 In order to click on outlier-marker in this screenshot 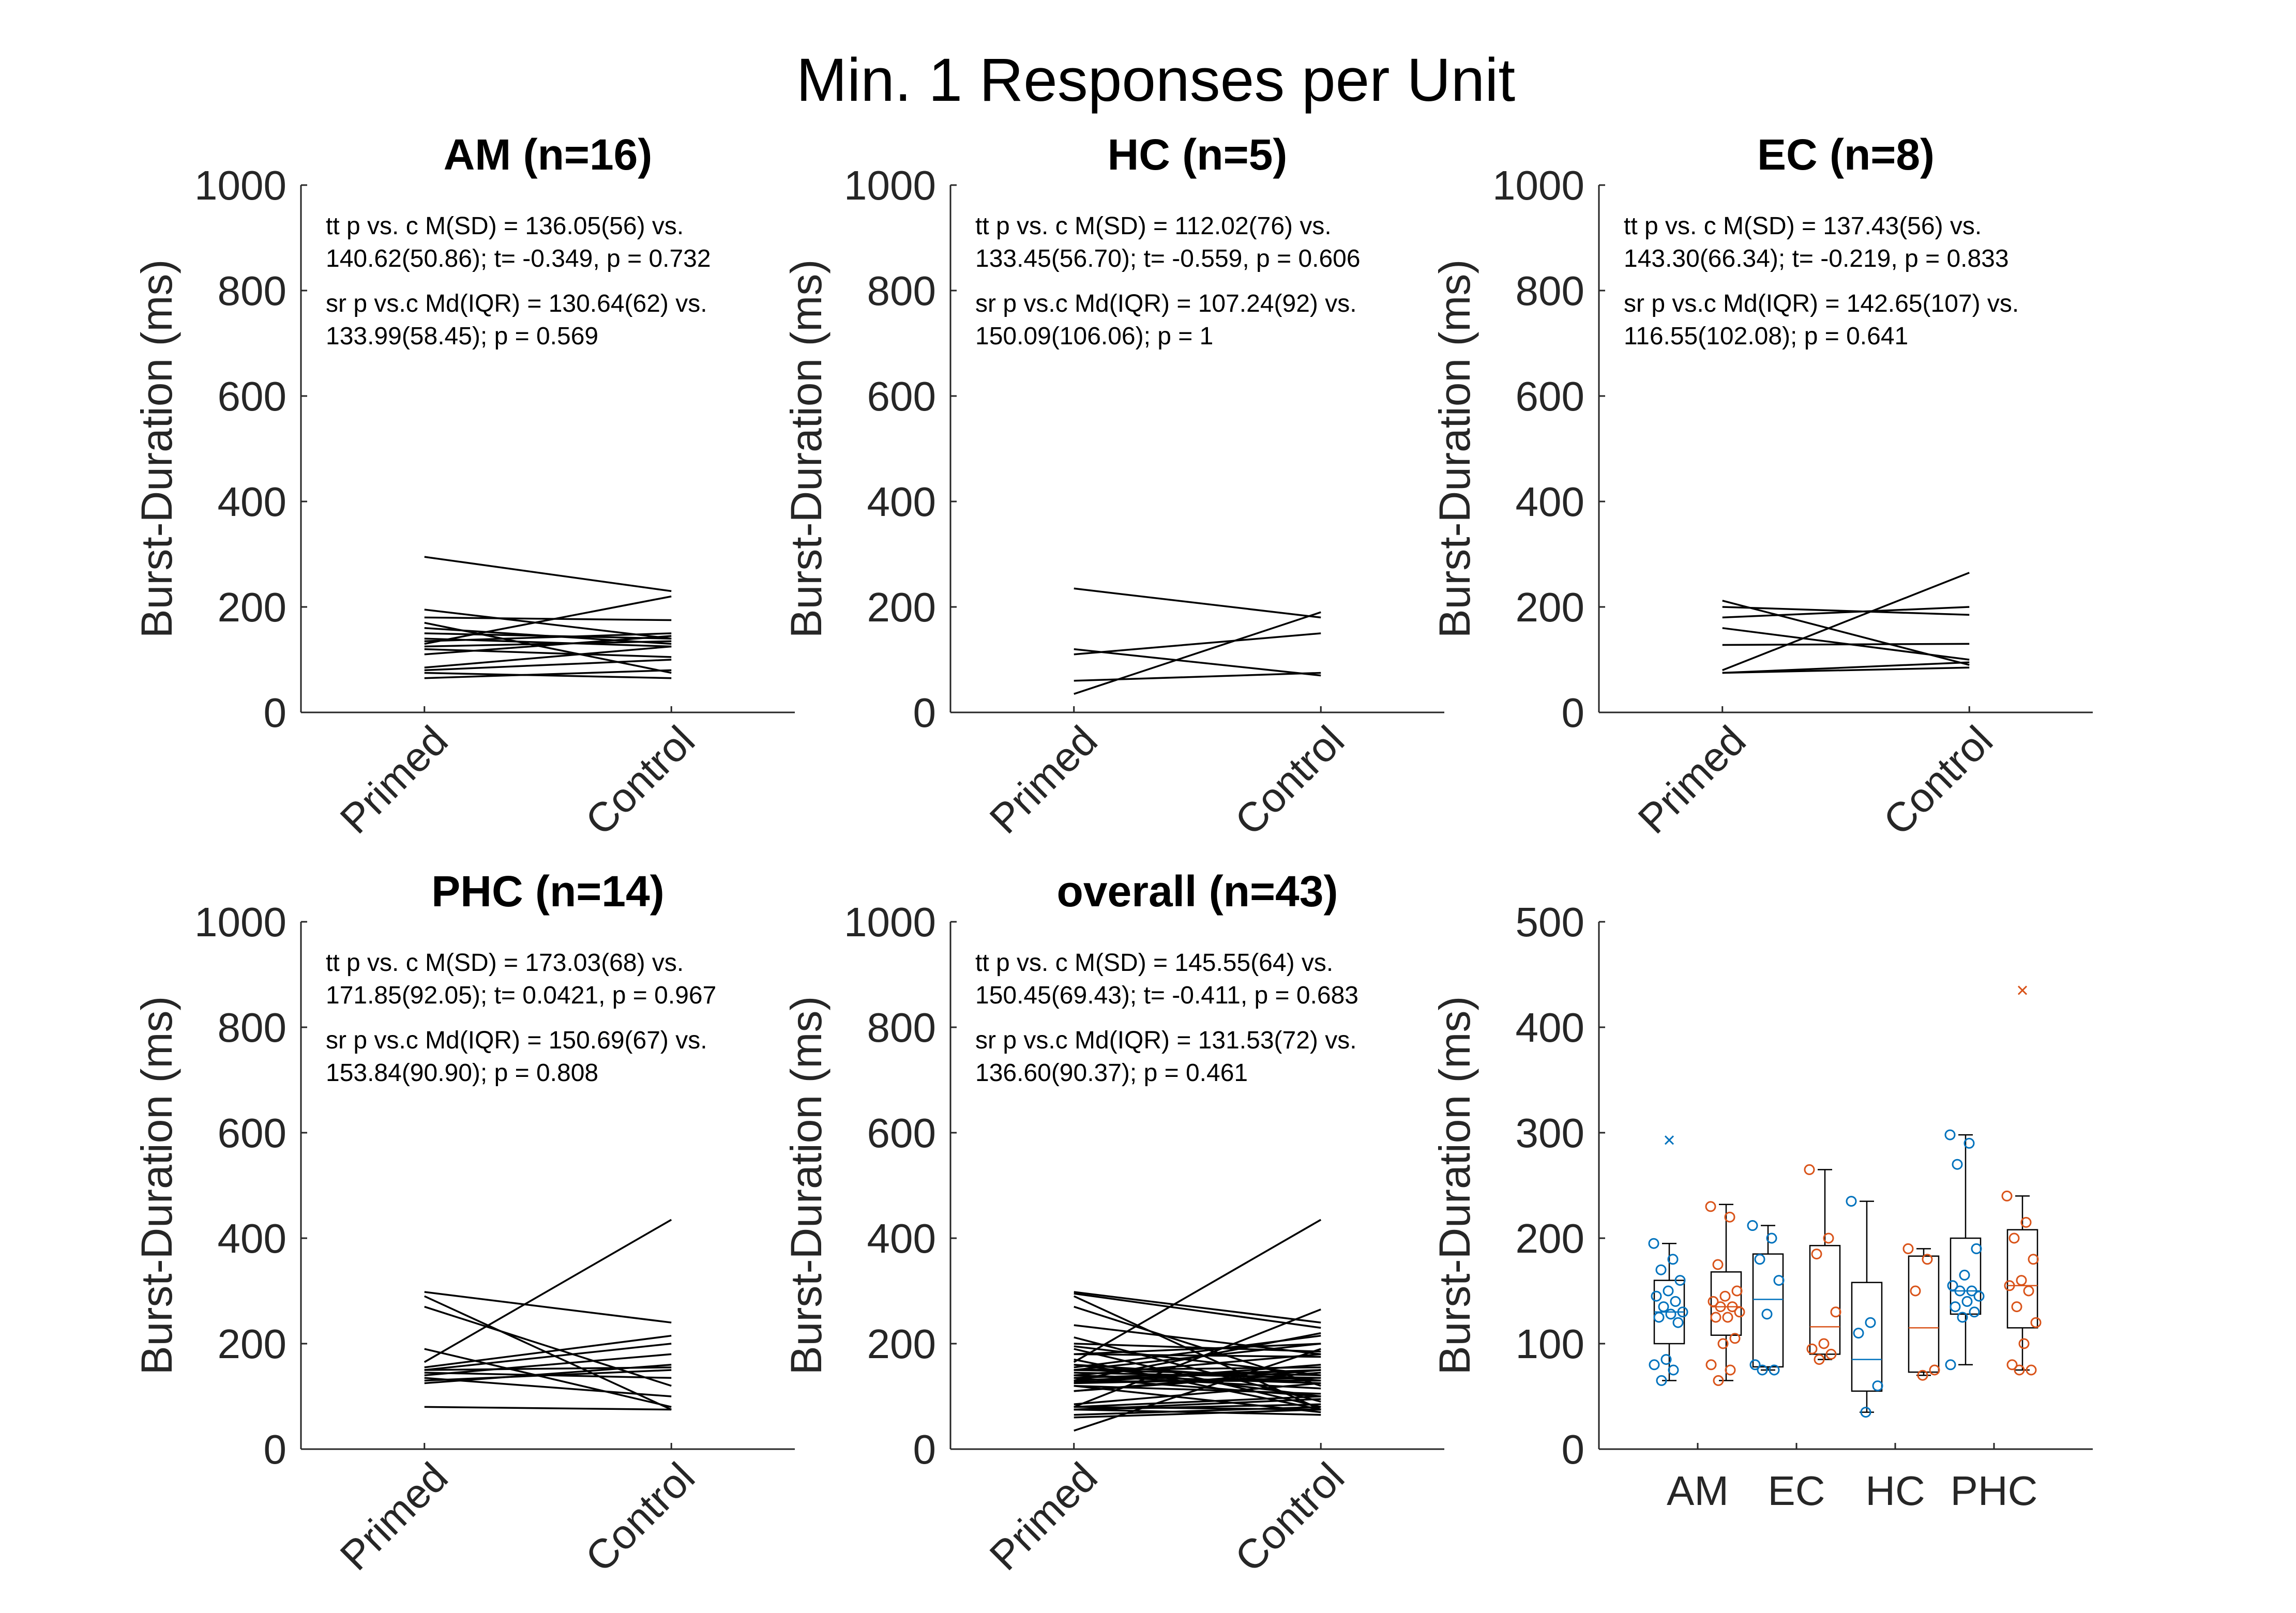, I will do `click(1669, 1140)`.